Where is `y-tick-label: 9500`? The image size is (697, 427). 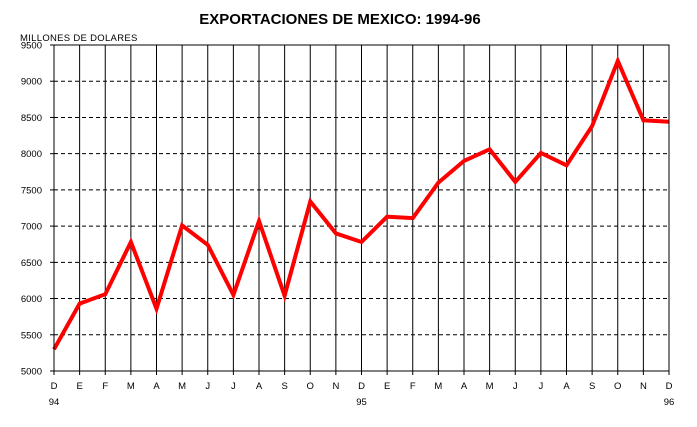 y-tick-label: 9500 is located at coordinates (31, 46).